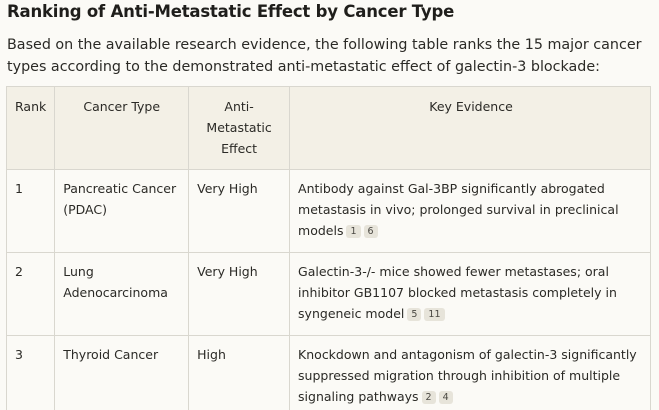 The image size is (659, 410). Describe the element at coordinates (239, 128) in the screenshot. I see `header-anti-metastatic-effect: Anti-Metastatic Effect` at that location.